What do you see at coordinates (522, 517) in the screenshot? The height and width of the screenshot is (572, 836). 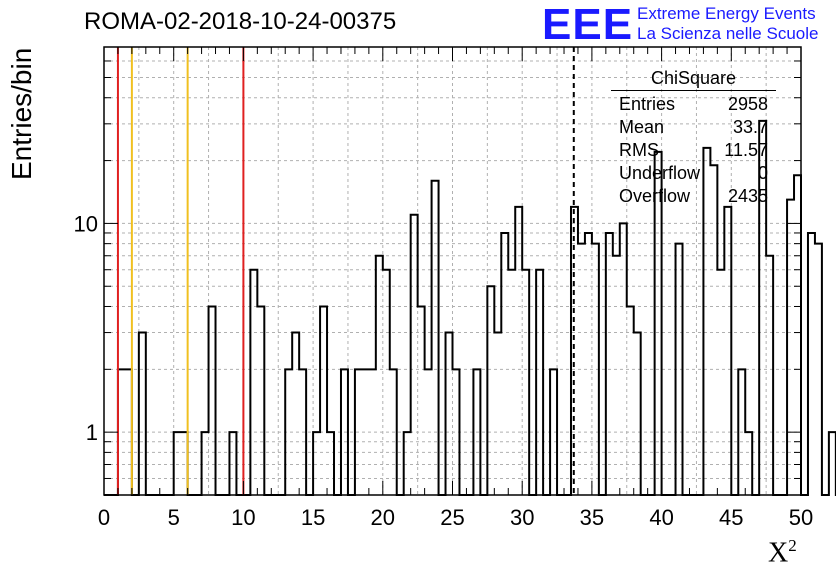 I see `x-tick-label: 30` at bounding box center [522, 517].